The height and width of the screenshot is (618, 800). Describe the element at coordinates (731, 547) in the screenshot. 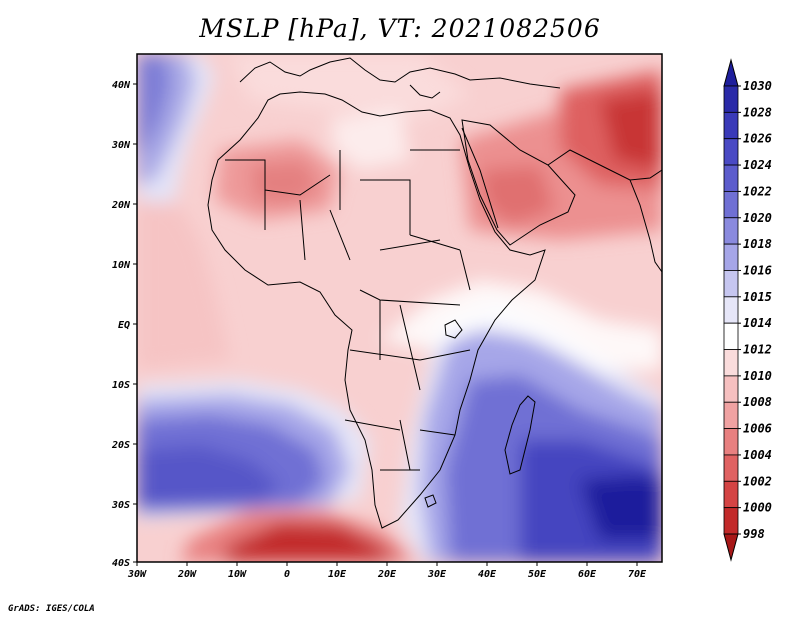

I see `colorbar-arrow-bottom` at that location.